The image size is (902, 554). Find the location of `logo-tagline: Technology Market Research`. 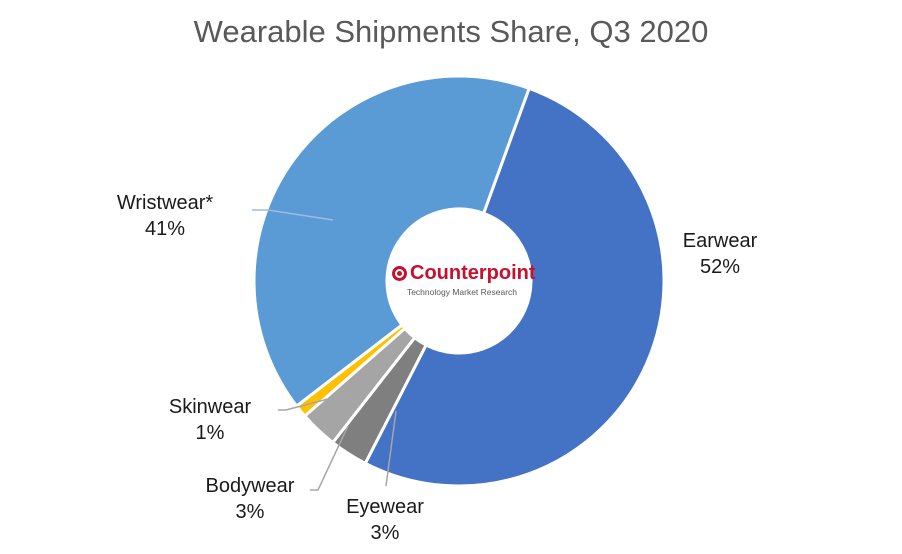

logo-tagline: Technology Market Research is located at coordinates (462, 292).